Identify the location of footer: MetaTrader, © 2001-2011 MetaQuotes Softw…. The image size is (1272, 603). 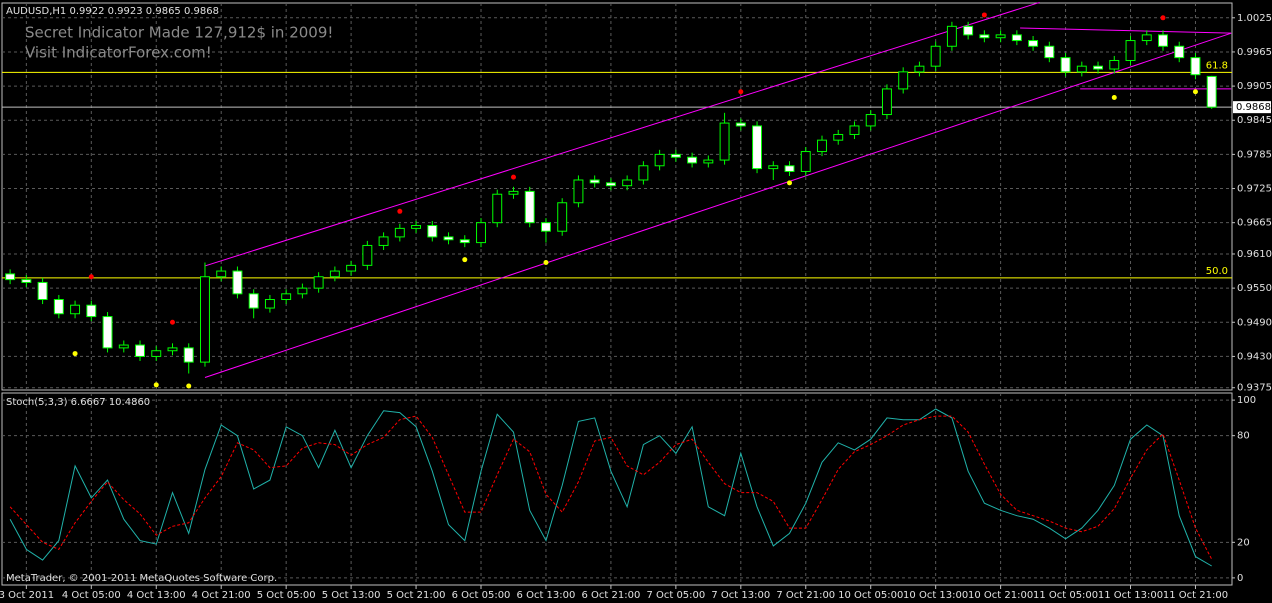
(141, 578).